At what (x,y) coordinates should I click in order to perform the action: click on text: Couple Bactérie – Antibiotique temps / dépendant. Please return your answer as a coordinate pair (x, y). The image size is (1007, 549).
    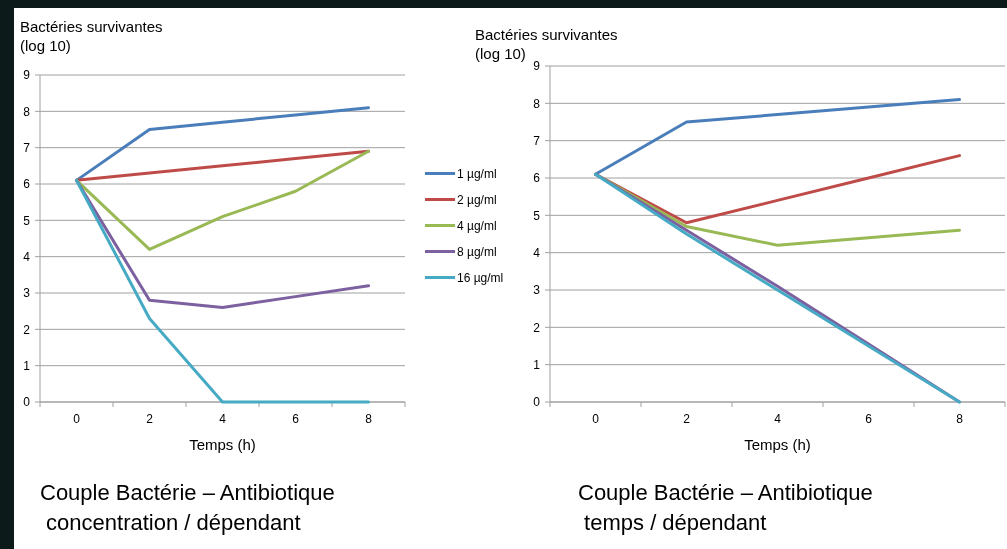
    Looking at the image, I should click on (725, 507).